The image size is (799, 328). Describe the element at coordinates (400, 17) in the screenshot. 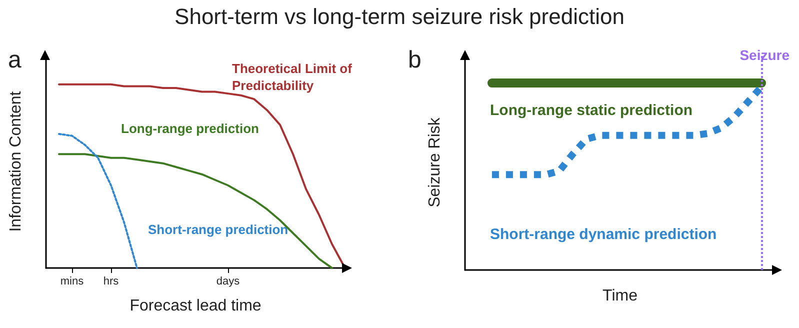

I see `text: Short-term vs long-term seizure risk prediction` at that location.